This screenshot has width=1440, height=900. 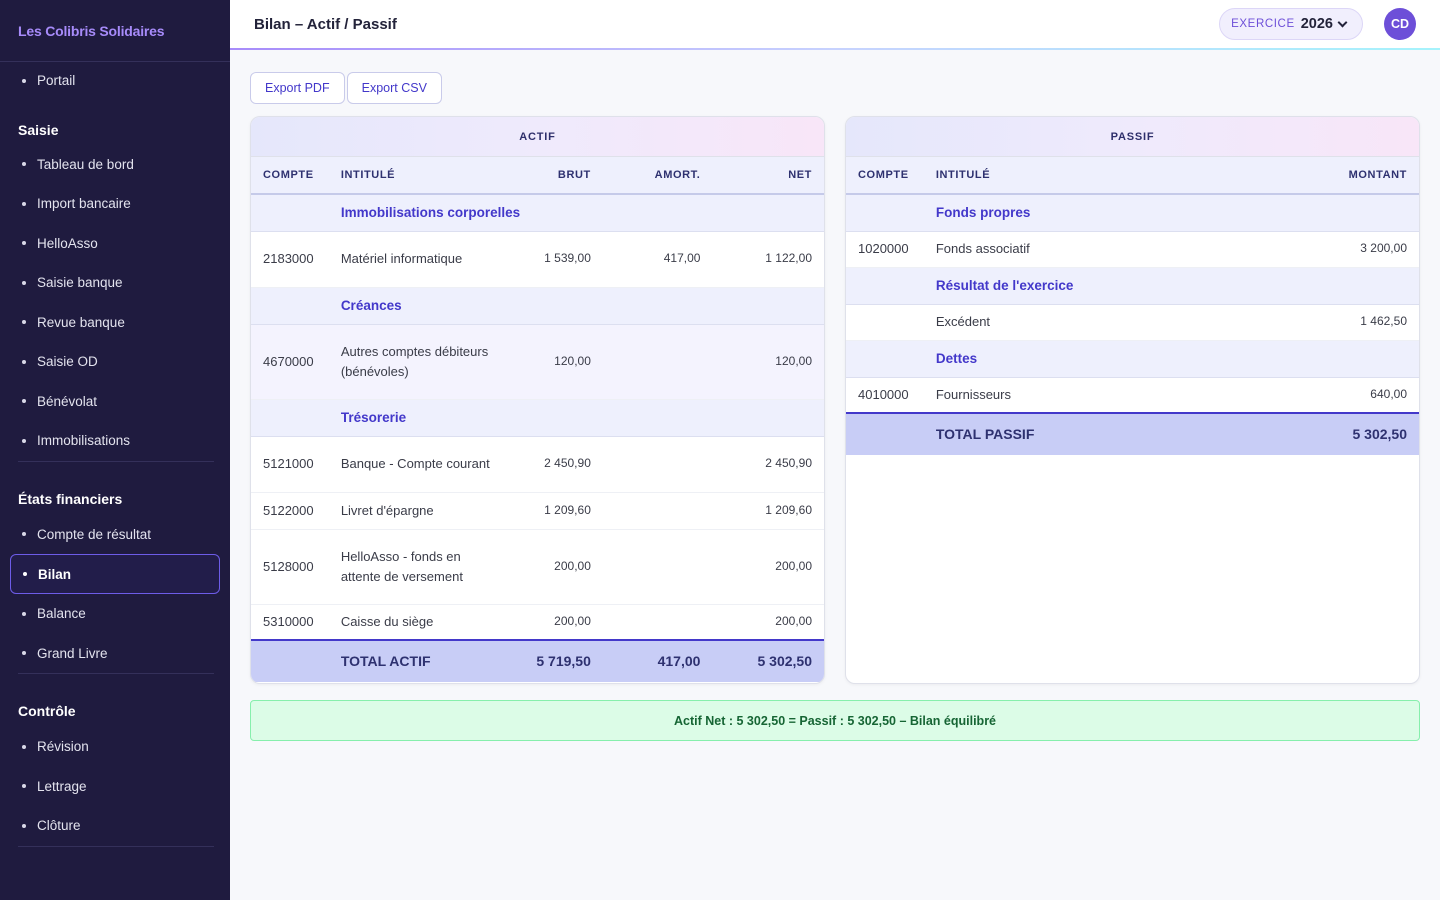 What do you see at coordinates (762, 511) in the screenshot?
I see `cell-net: 1 209,60` at bounding box center [762, 511].